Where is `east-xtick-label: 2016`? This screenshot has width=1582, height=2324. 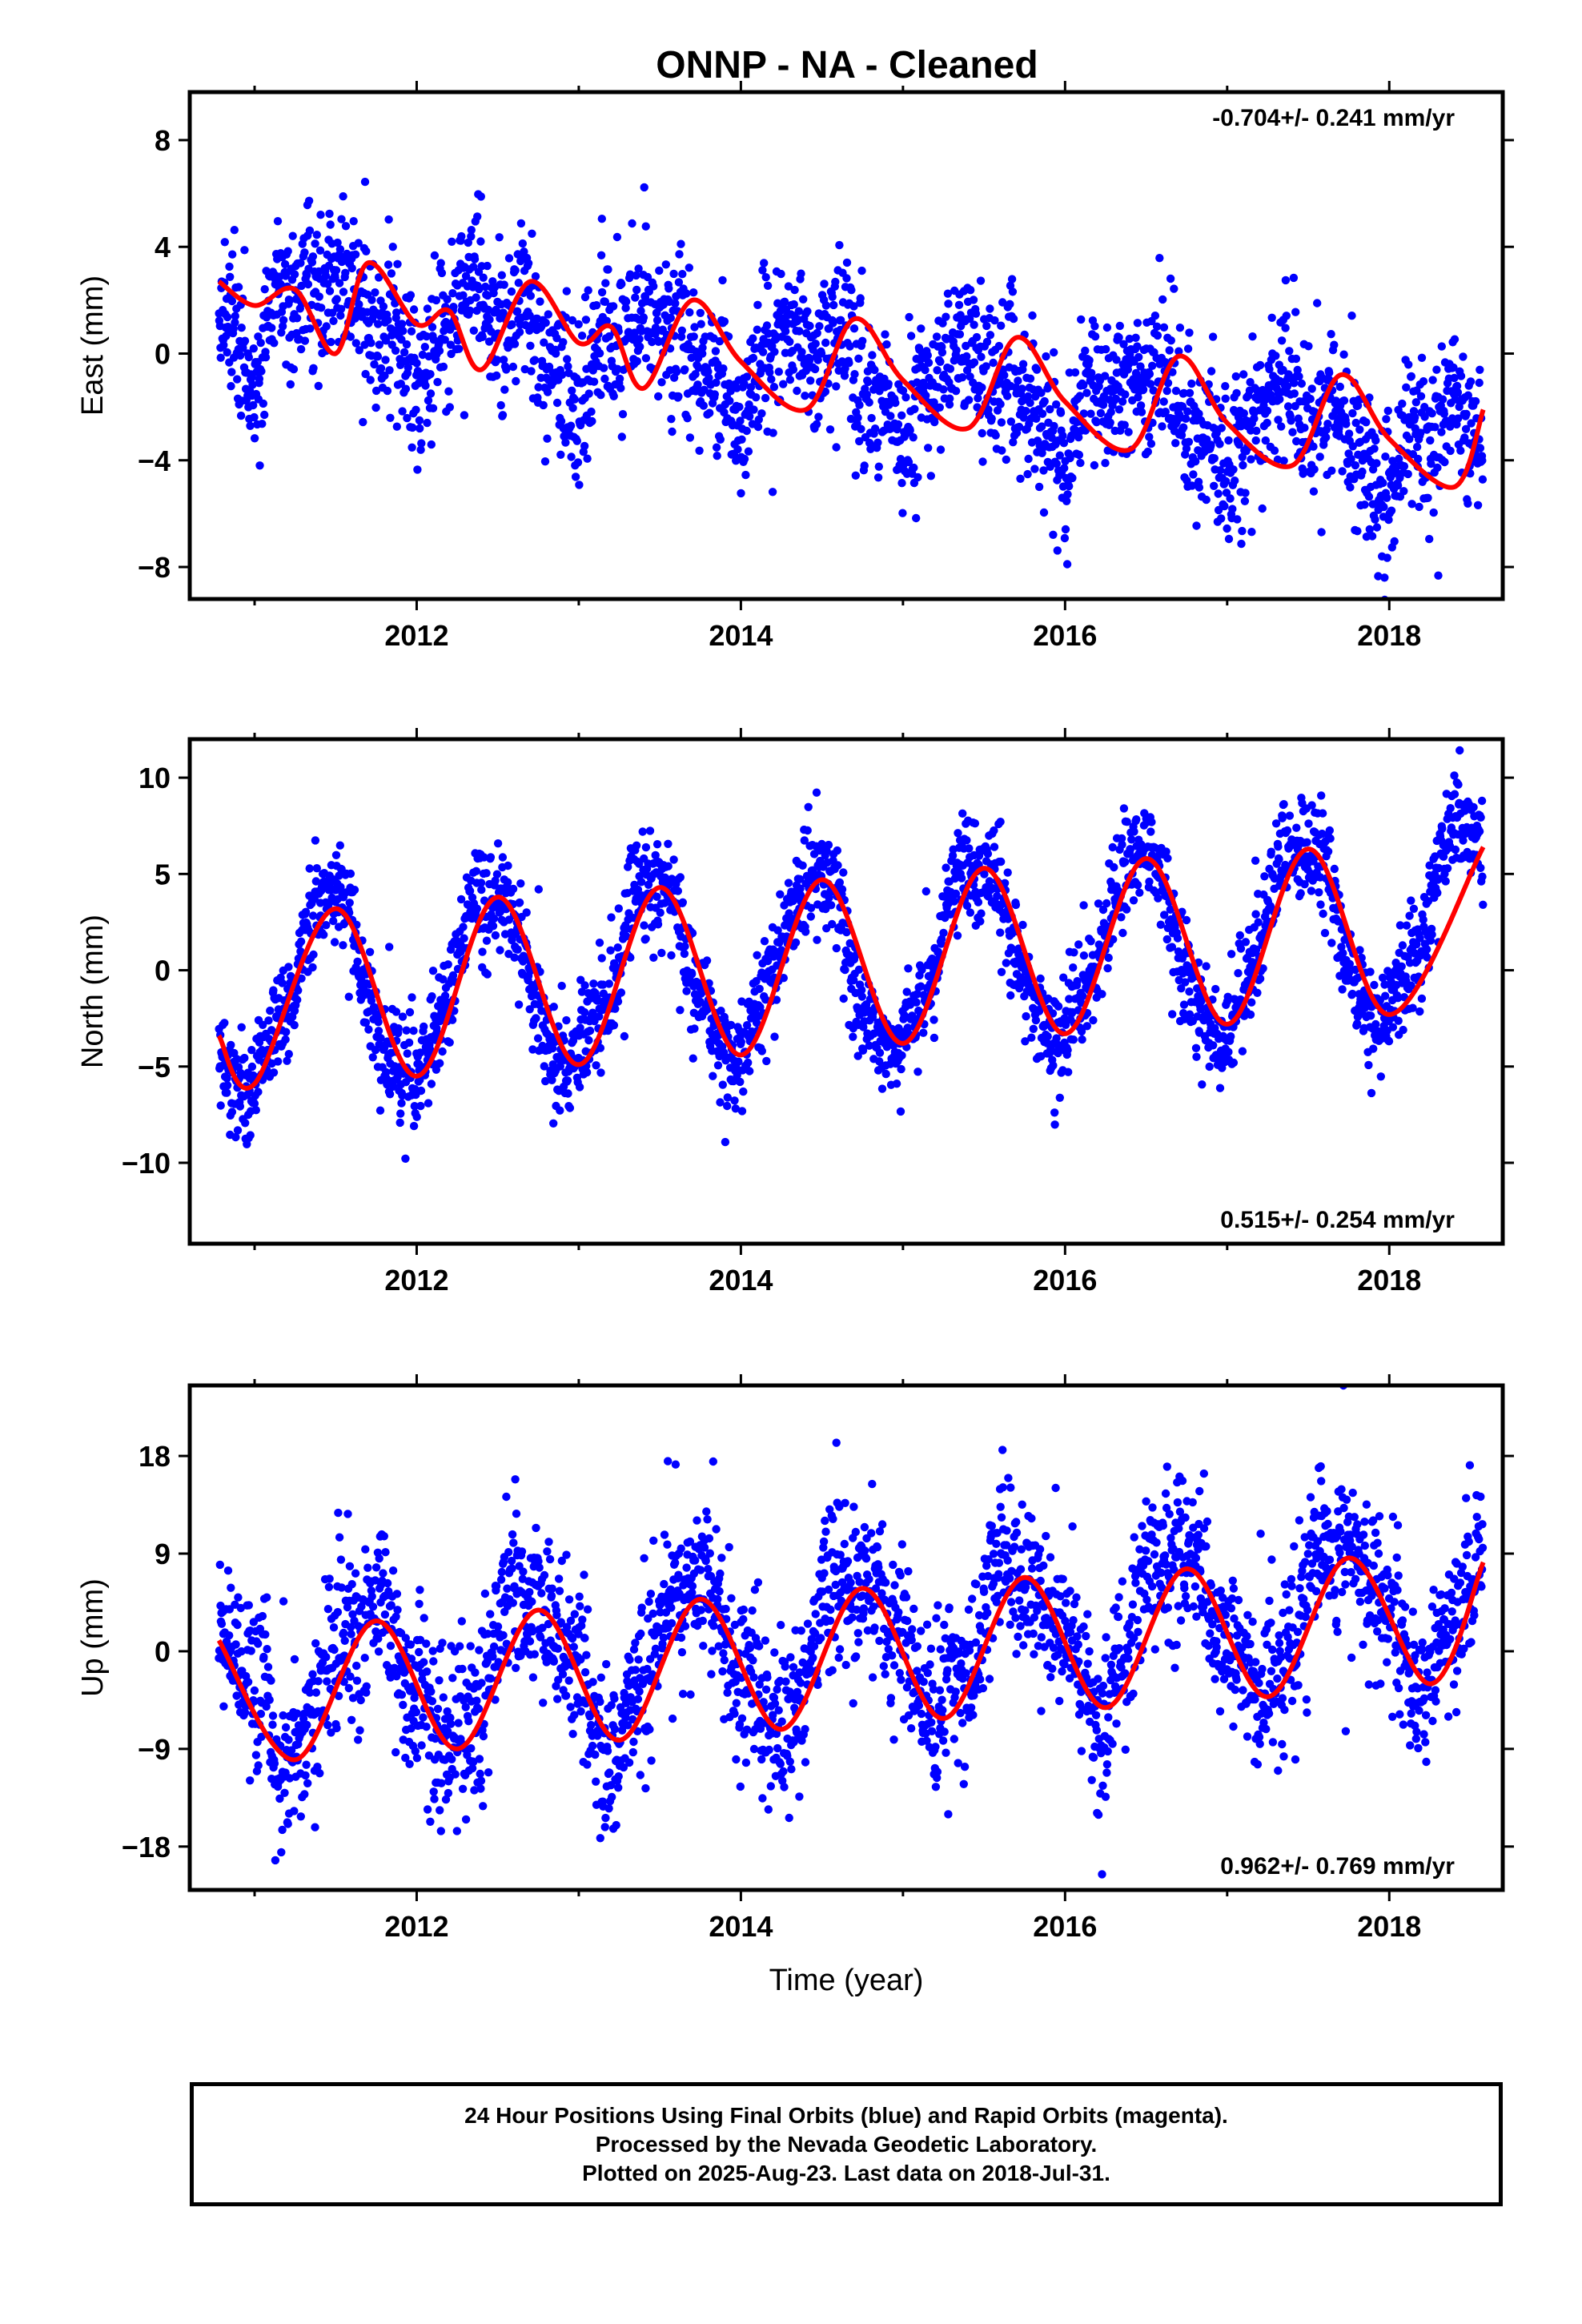 east-xtick-label: 2016 is located at coordinates (1065, 635).